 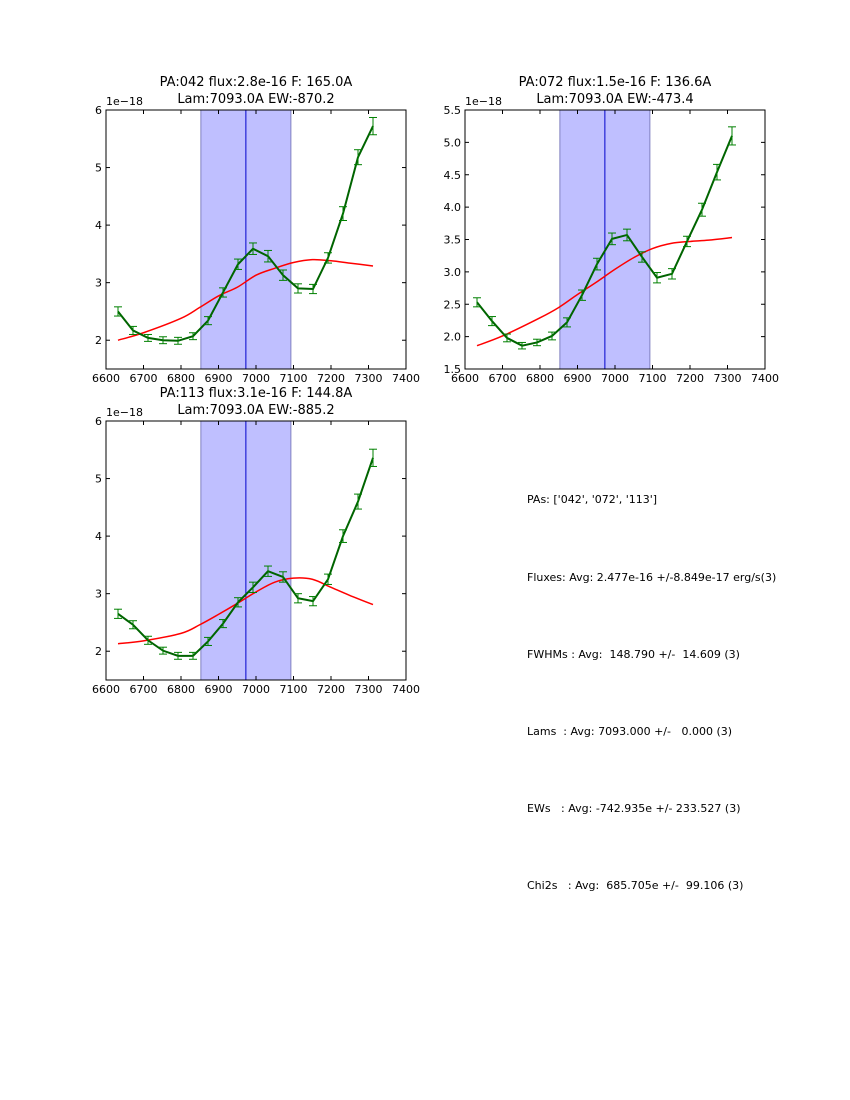 I want to click on y-tick-label: 2, so click(x=98, y=651).